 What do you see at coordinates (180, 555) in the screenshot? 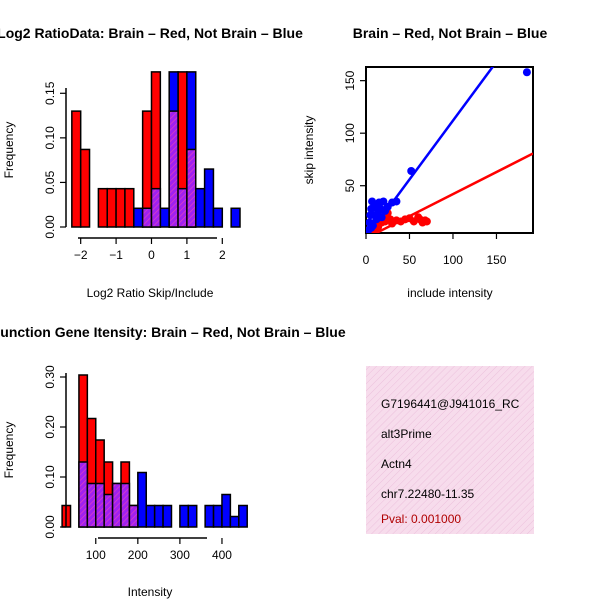
I see `intensity-x-tick-label: 300` at bounding box center [180, 555].